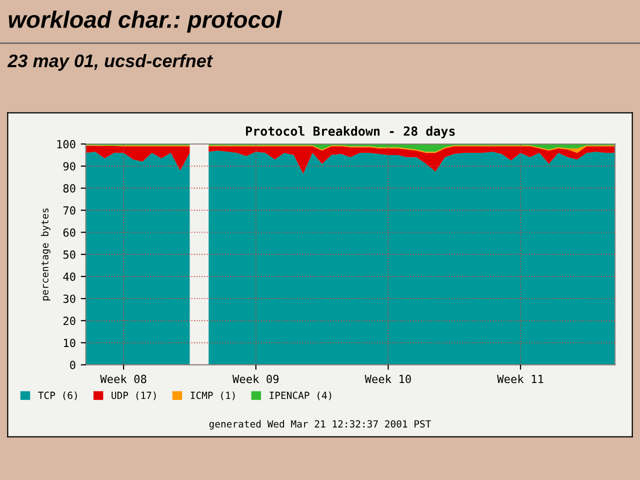 The image size is (640, 480). I want to click on legend-label: ICMP (1), so click(212, 396).